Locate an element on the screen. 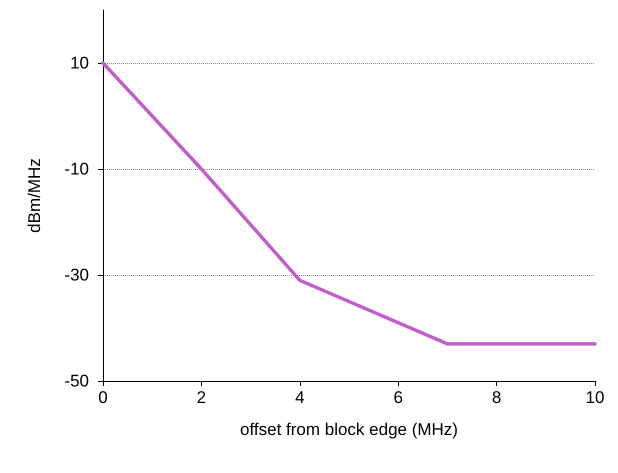  x-tick-label: 6 is located at coordinates (398, 397).